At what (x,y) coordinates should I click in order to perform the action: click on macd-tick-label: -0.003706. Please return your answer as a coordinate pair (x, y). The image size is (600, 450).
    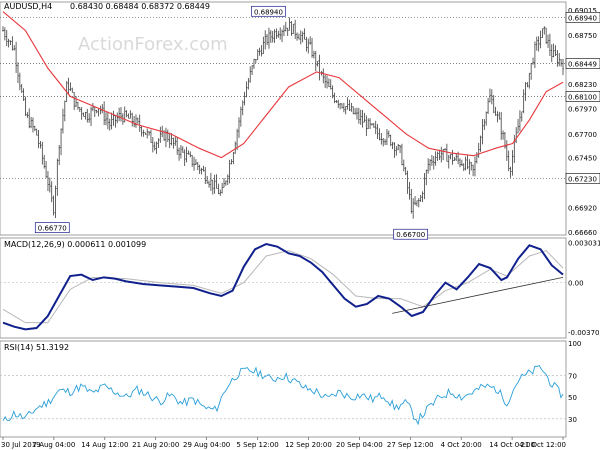
    Looking at the image, I should click on (584, 333).